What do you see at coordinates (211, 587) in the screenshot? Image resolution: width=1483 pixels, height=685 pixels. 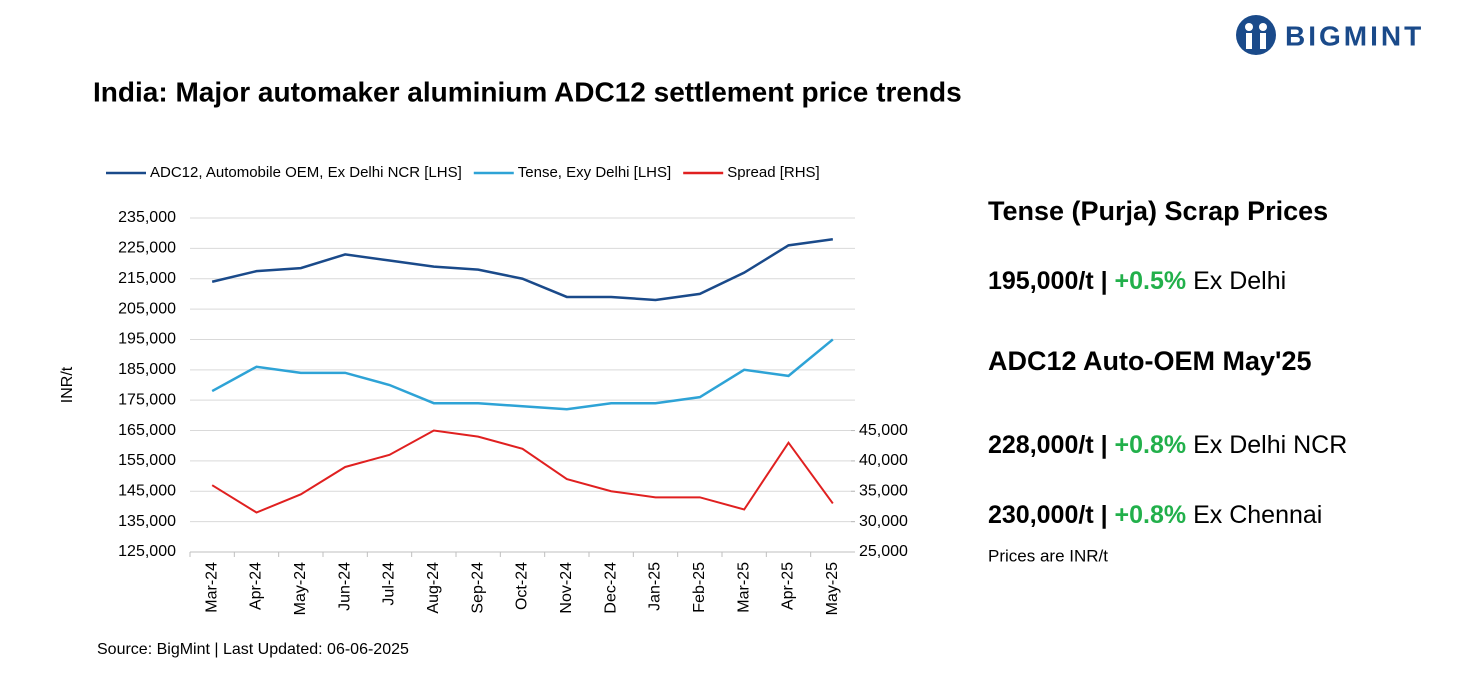 I see `x-tick-label: Mar-24` at bounding box center [211, 587].